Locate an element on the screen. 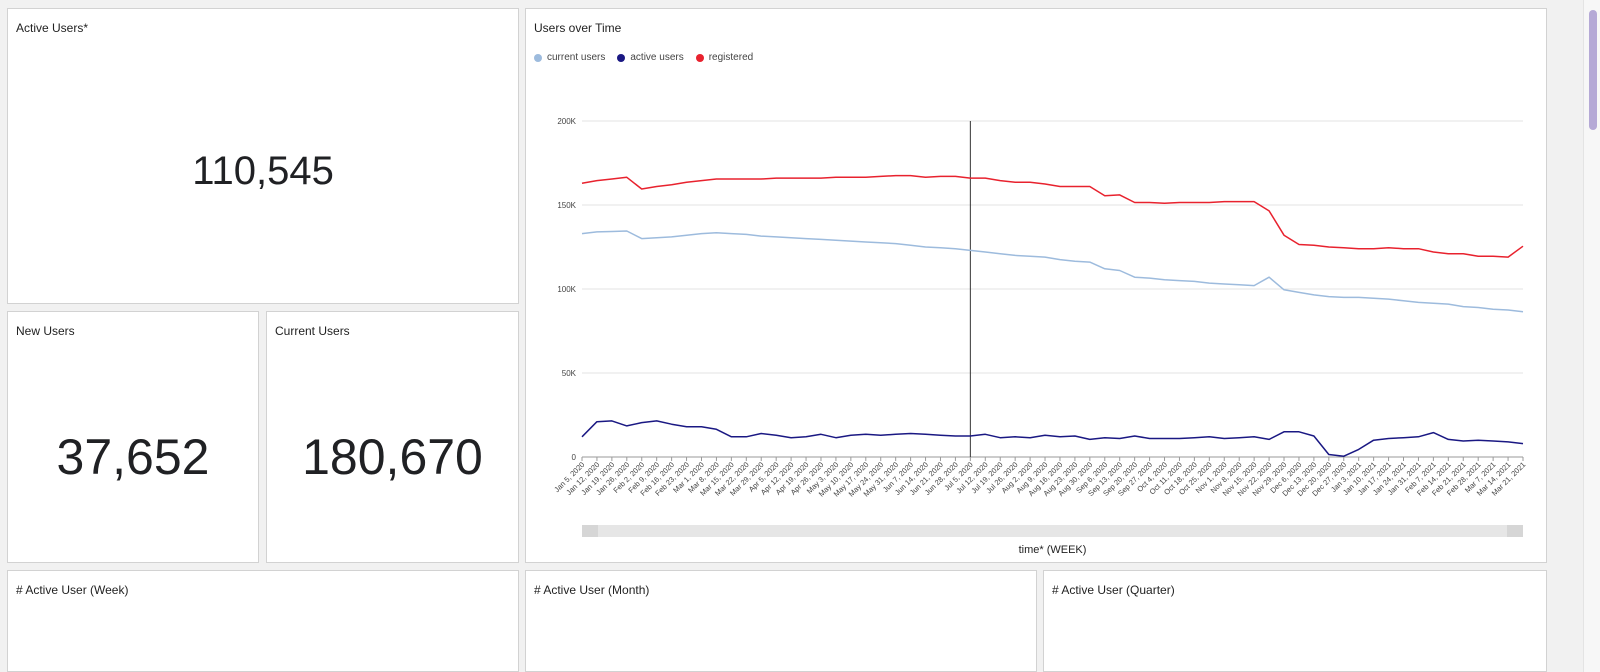  y-tick-label: 0 is located at coordinates (574, 457).